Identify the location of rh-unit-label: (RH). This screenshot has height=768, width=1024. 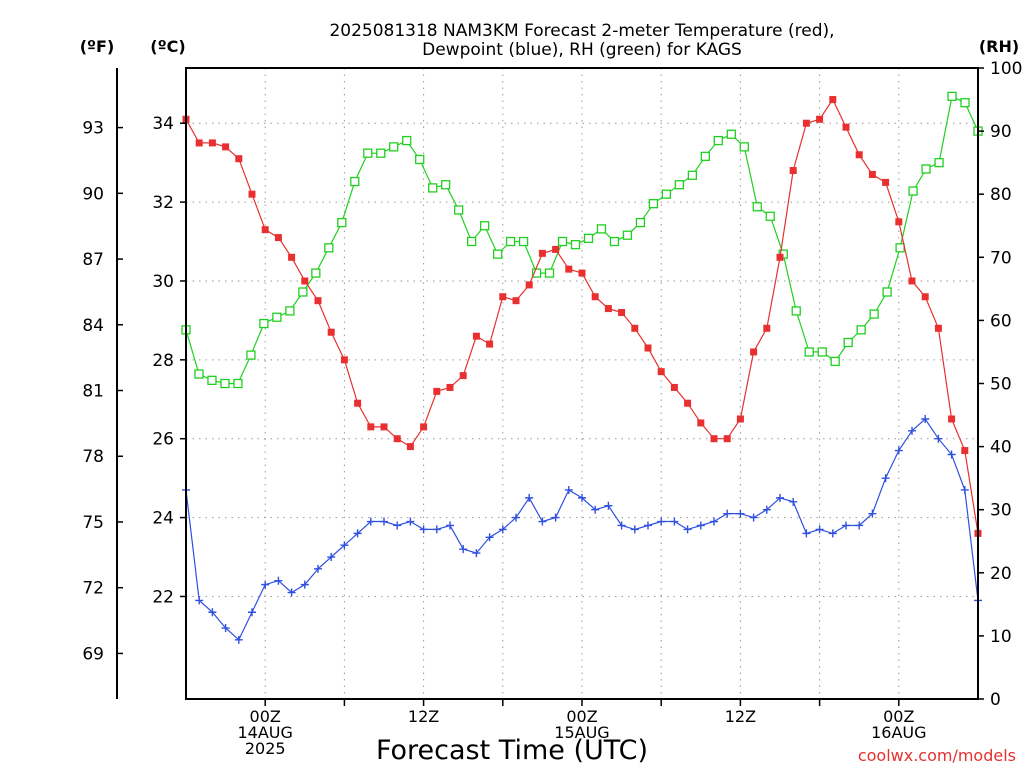
(999, 46).